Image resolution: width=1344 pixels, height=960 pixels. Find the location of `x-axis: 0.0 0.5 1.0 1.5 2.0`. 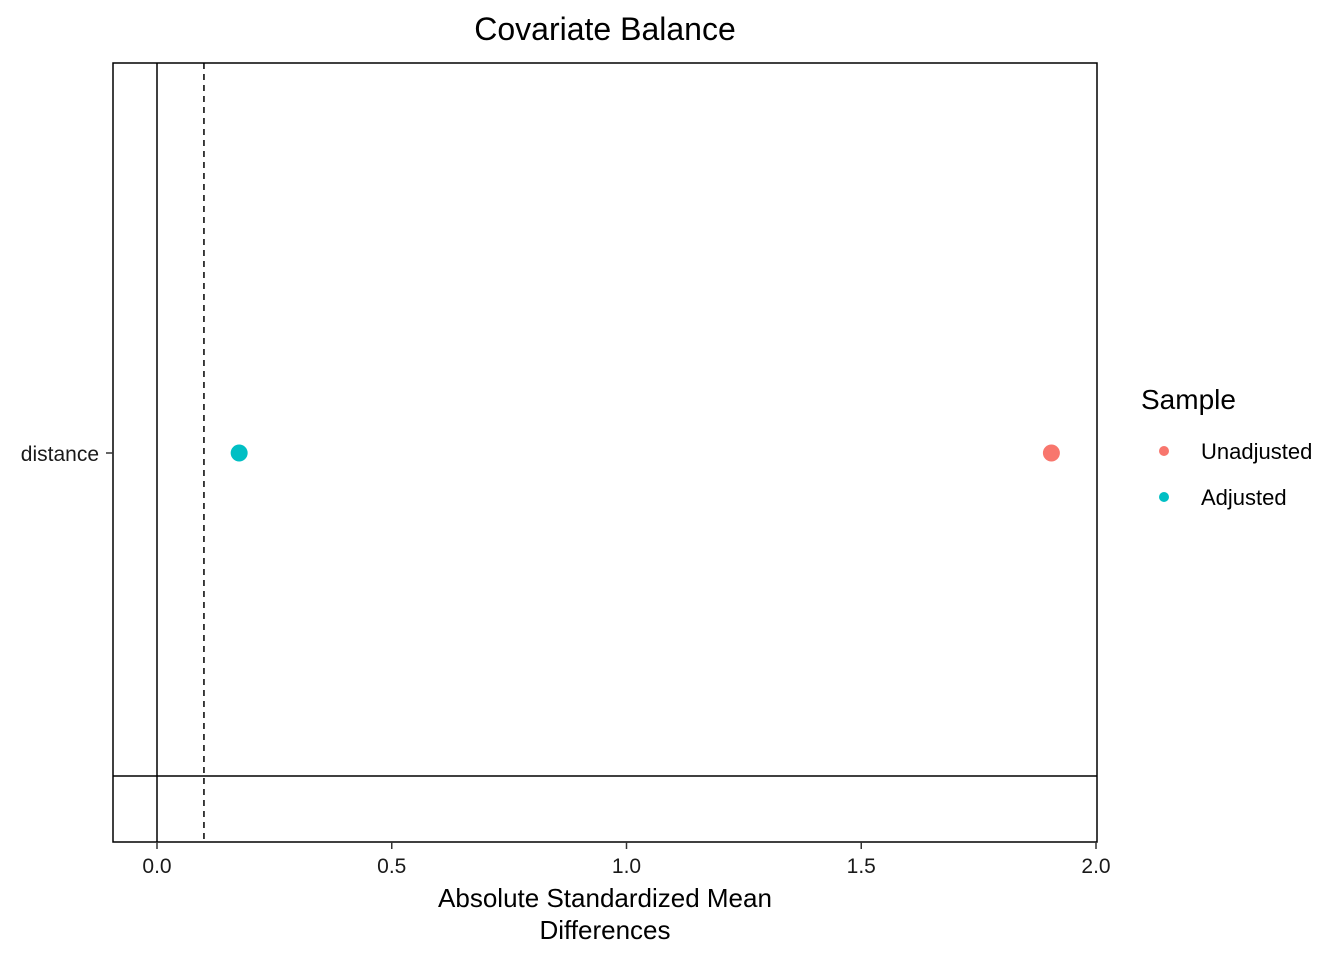

x-axis: 0.0 0.5 1.0 1.5 2.0 is located at coordinates (626, 860).